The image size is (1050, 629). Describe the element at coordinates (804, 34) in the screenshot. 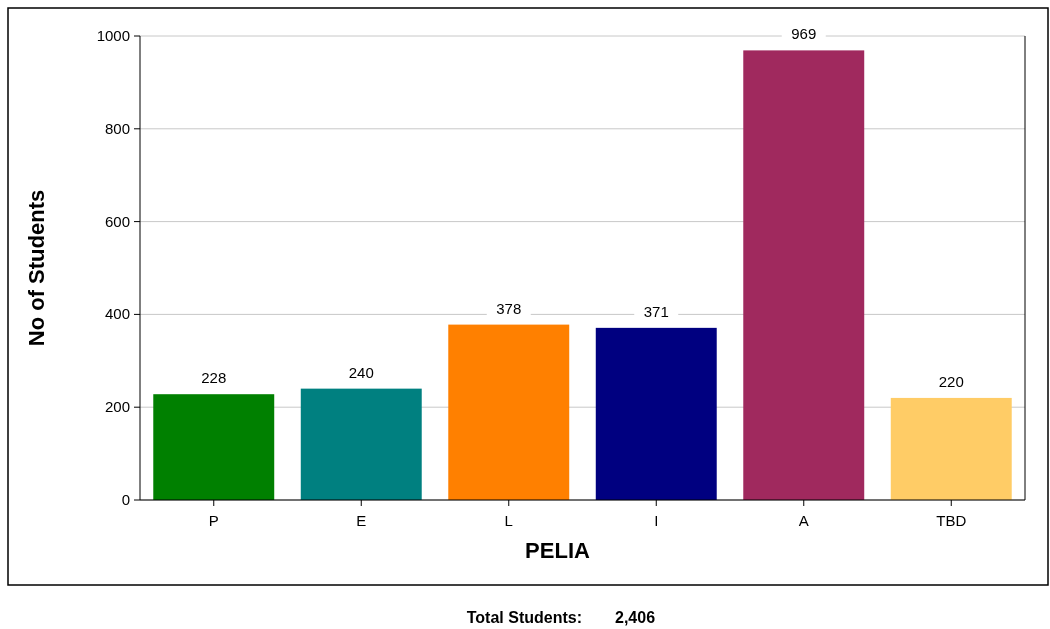

I see `data-label: 969` at that location.